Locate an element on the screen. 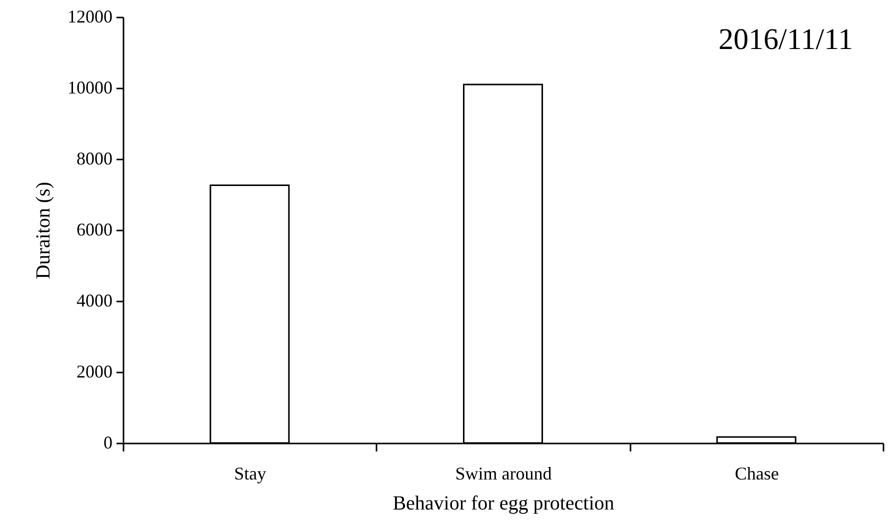  y-tick-label: 10000 is located at coordinates (90, 88).